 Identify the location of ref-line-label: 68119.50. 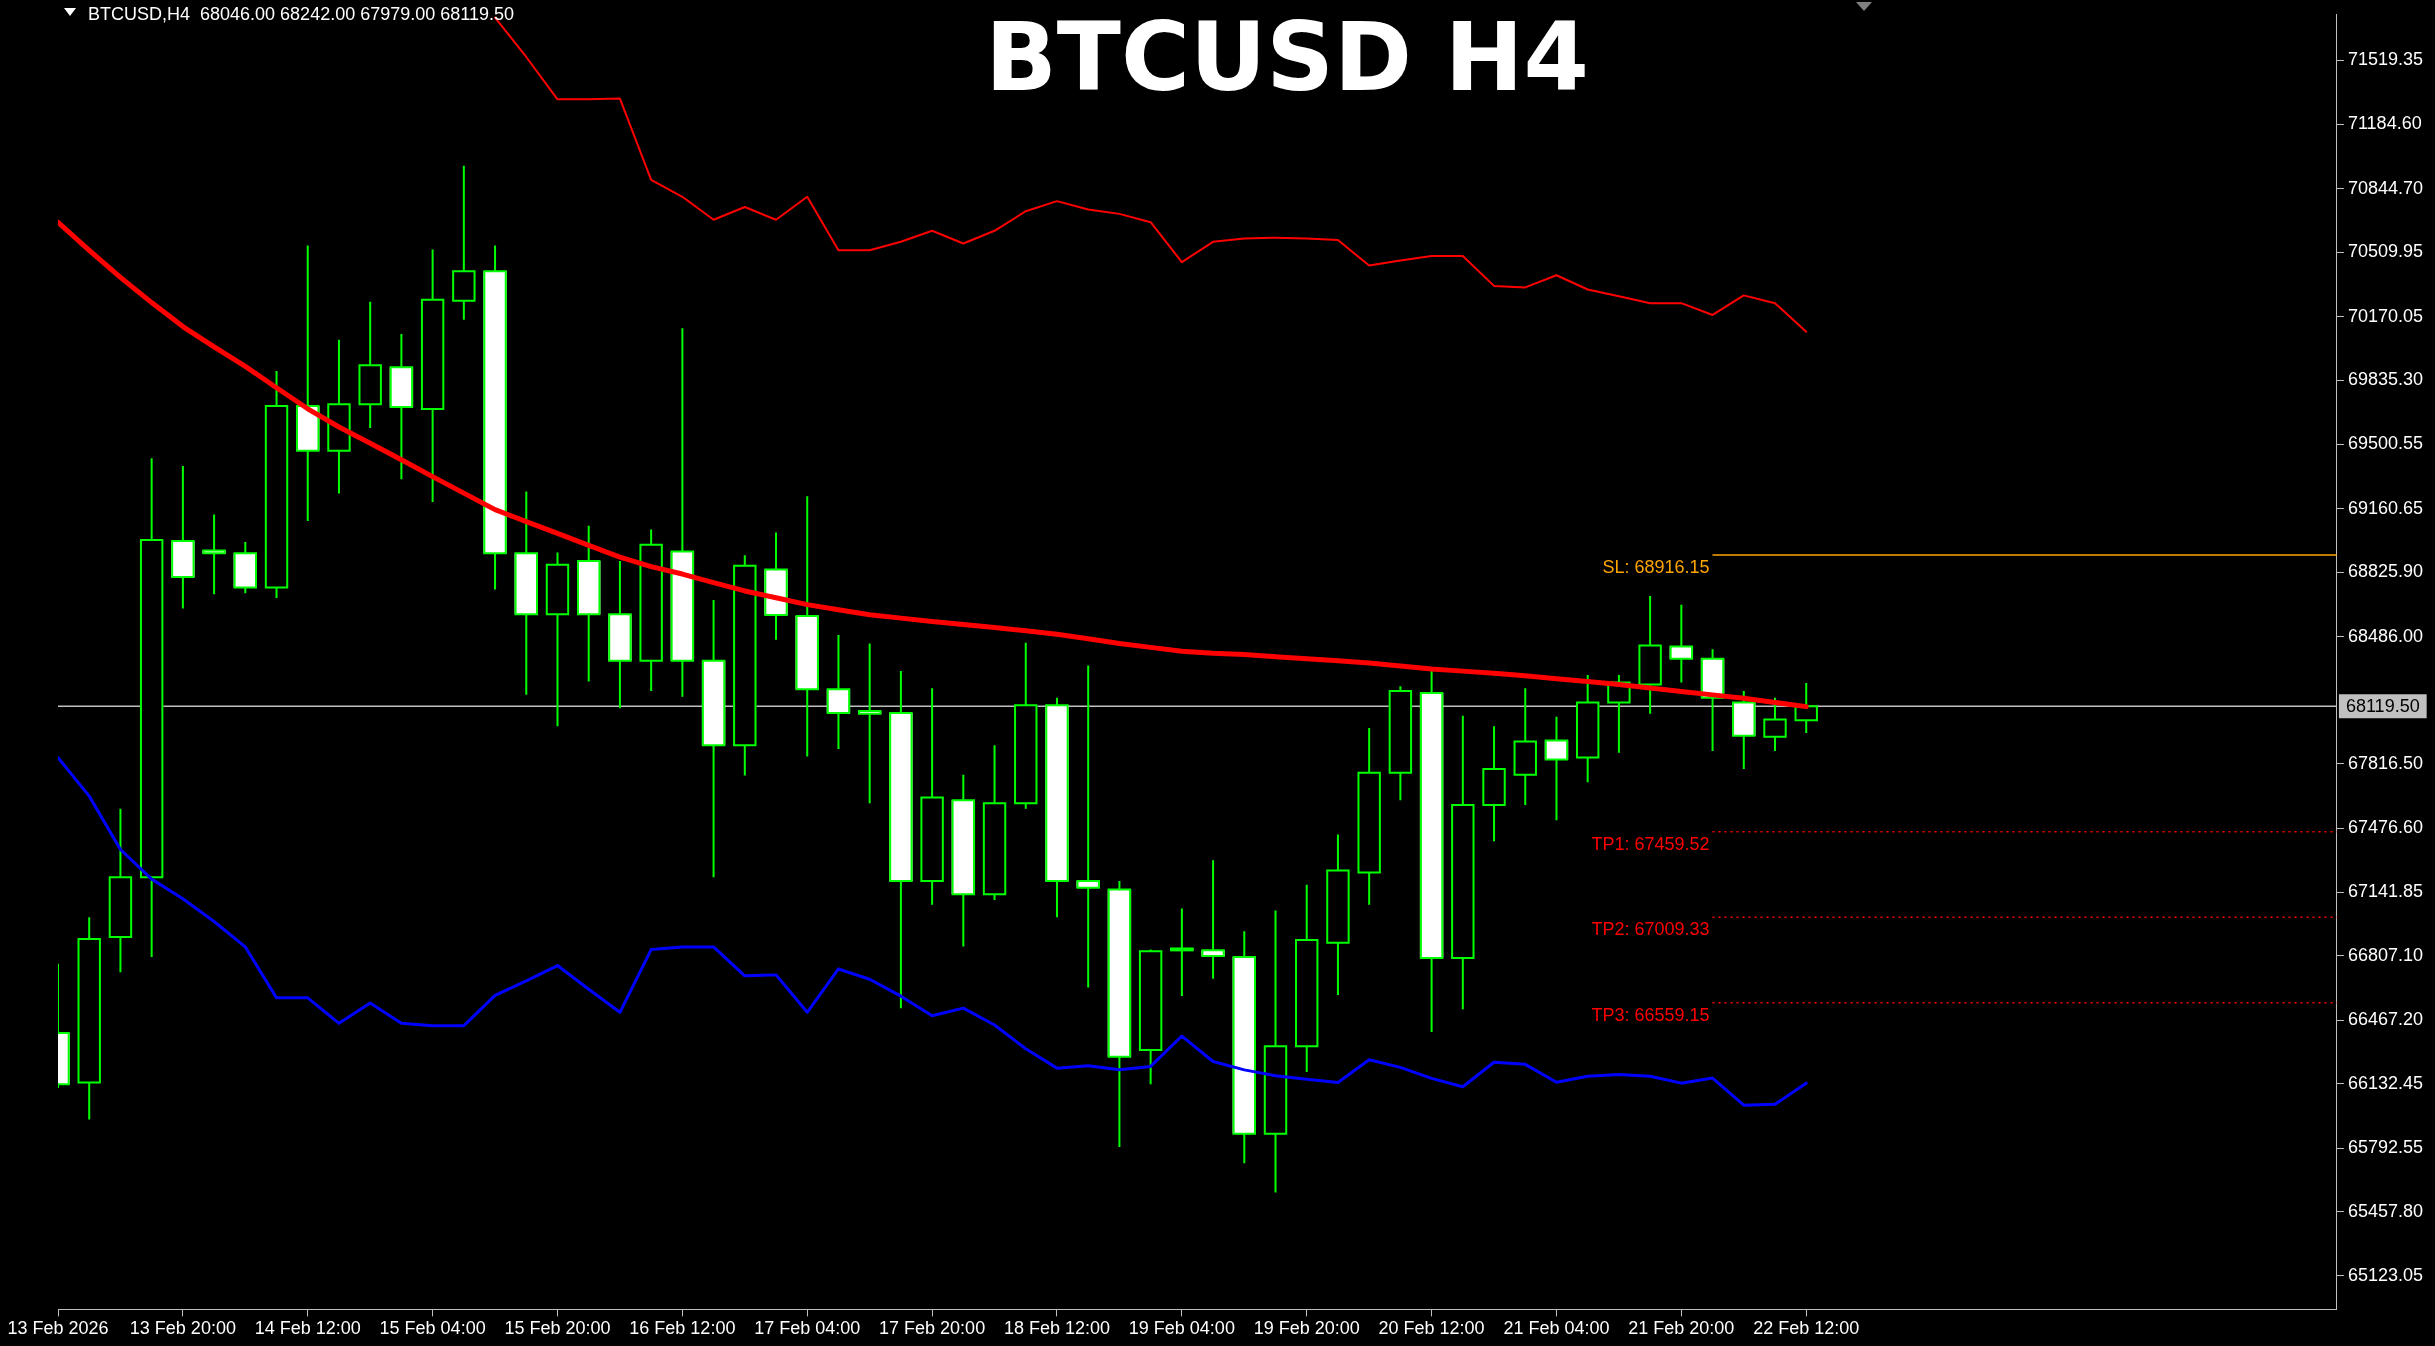
(2382, 706).